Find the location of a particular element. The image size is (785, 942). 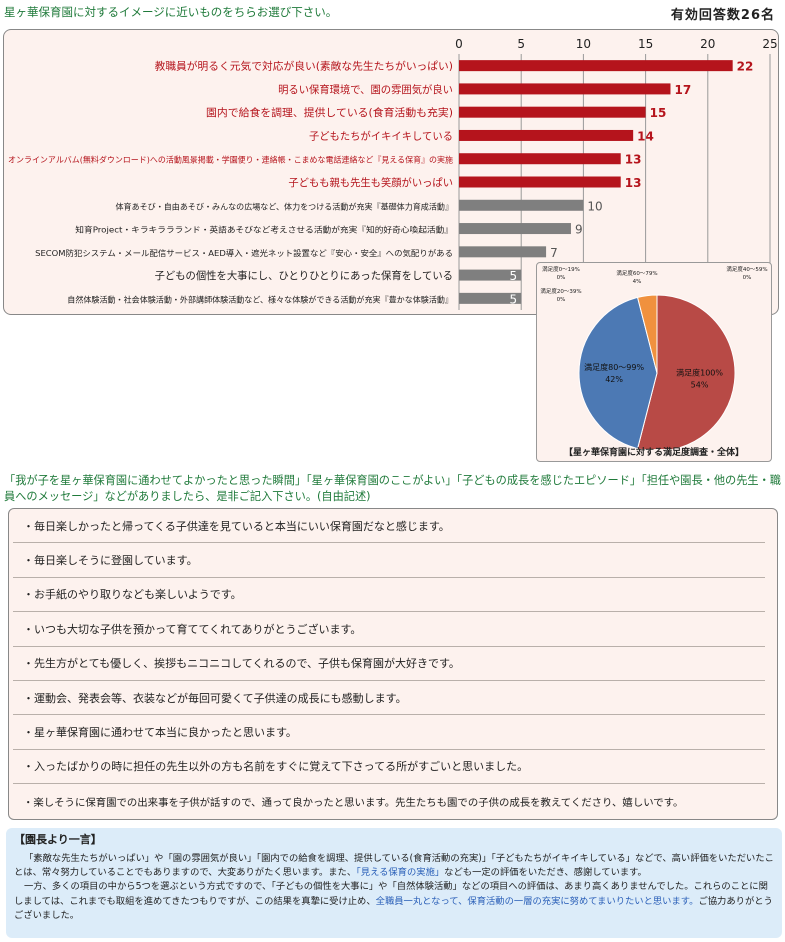

slice-value-label: 4% is located at coordinates (637, 282).